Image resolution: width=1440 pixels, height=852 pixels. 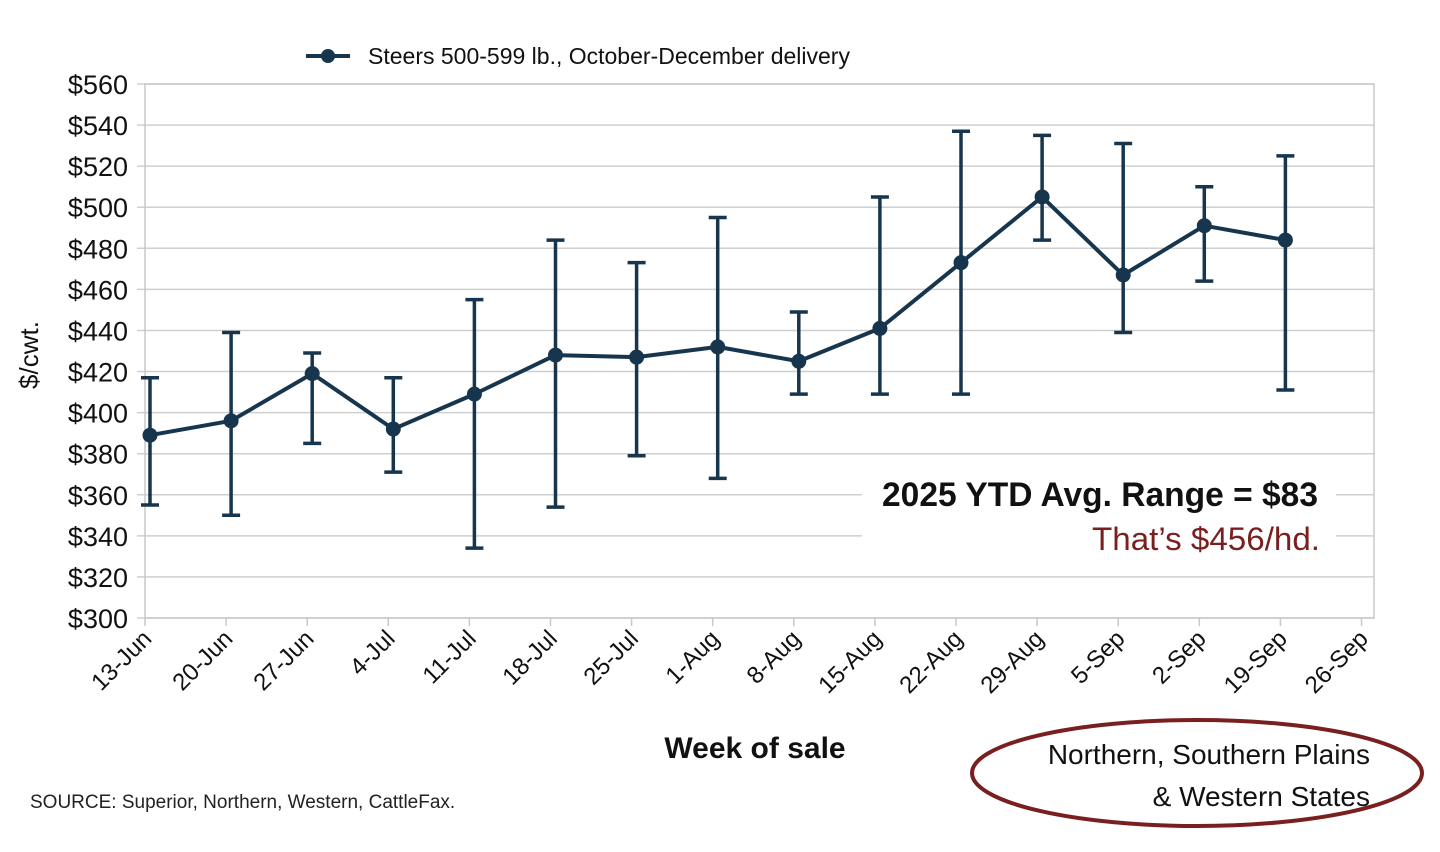 I want to click on y-axis-label: $/cwt., so click(x=29, y=355).